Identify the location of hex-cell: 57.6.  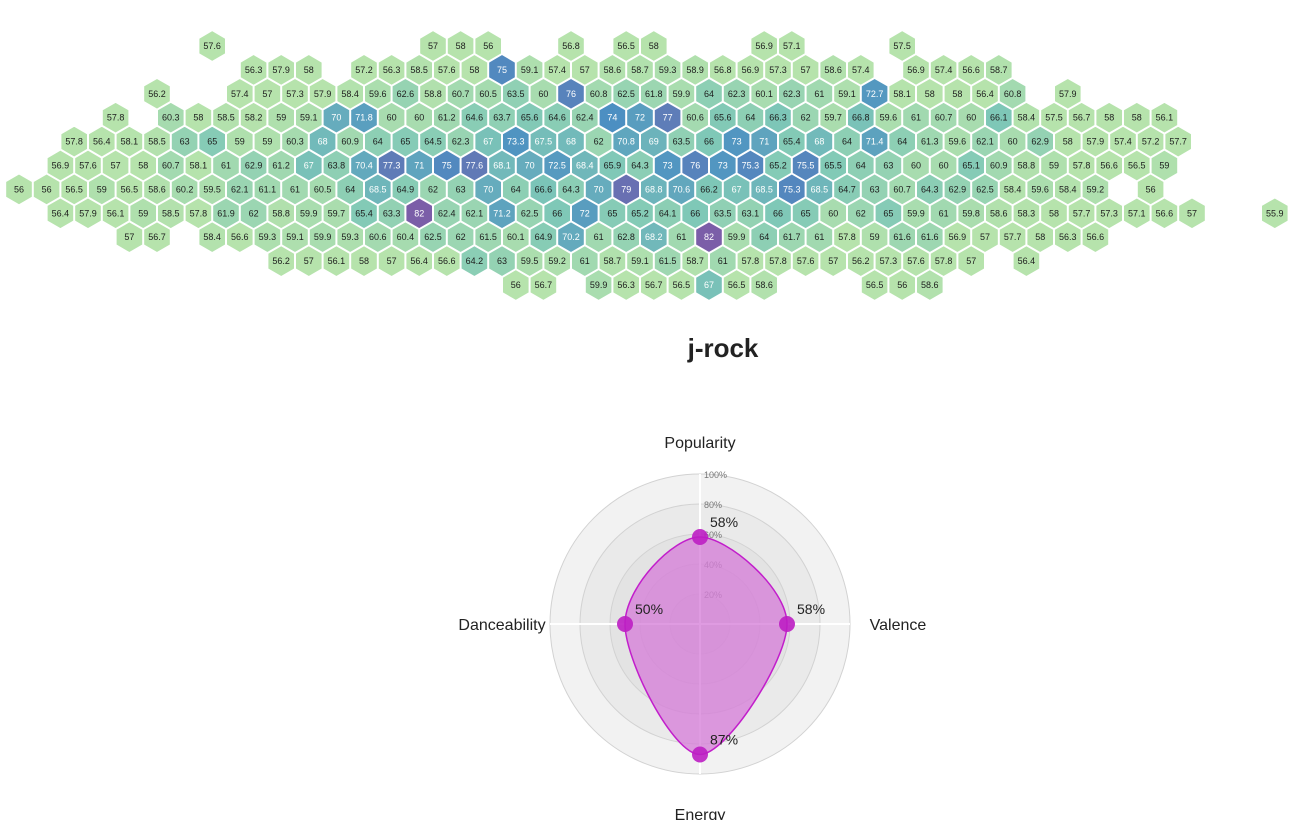
(212, 46).